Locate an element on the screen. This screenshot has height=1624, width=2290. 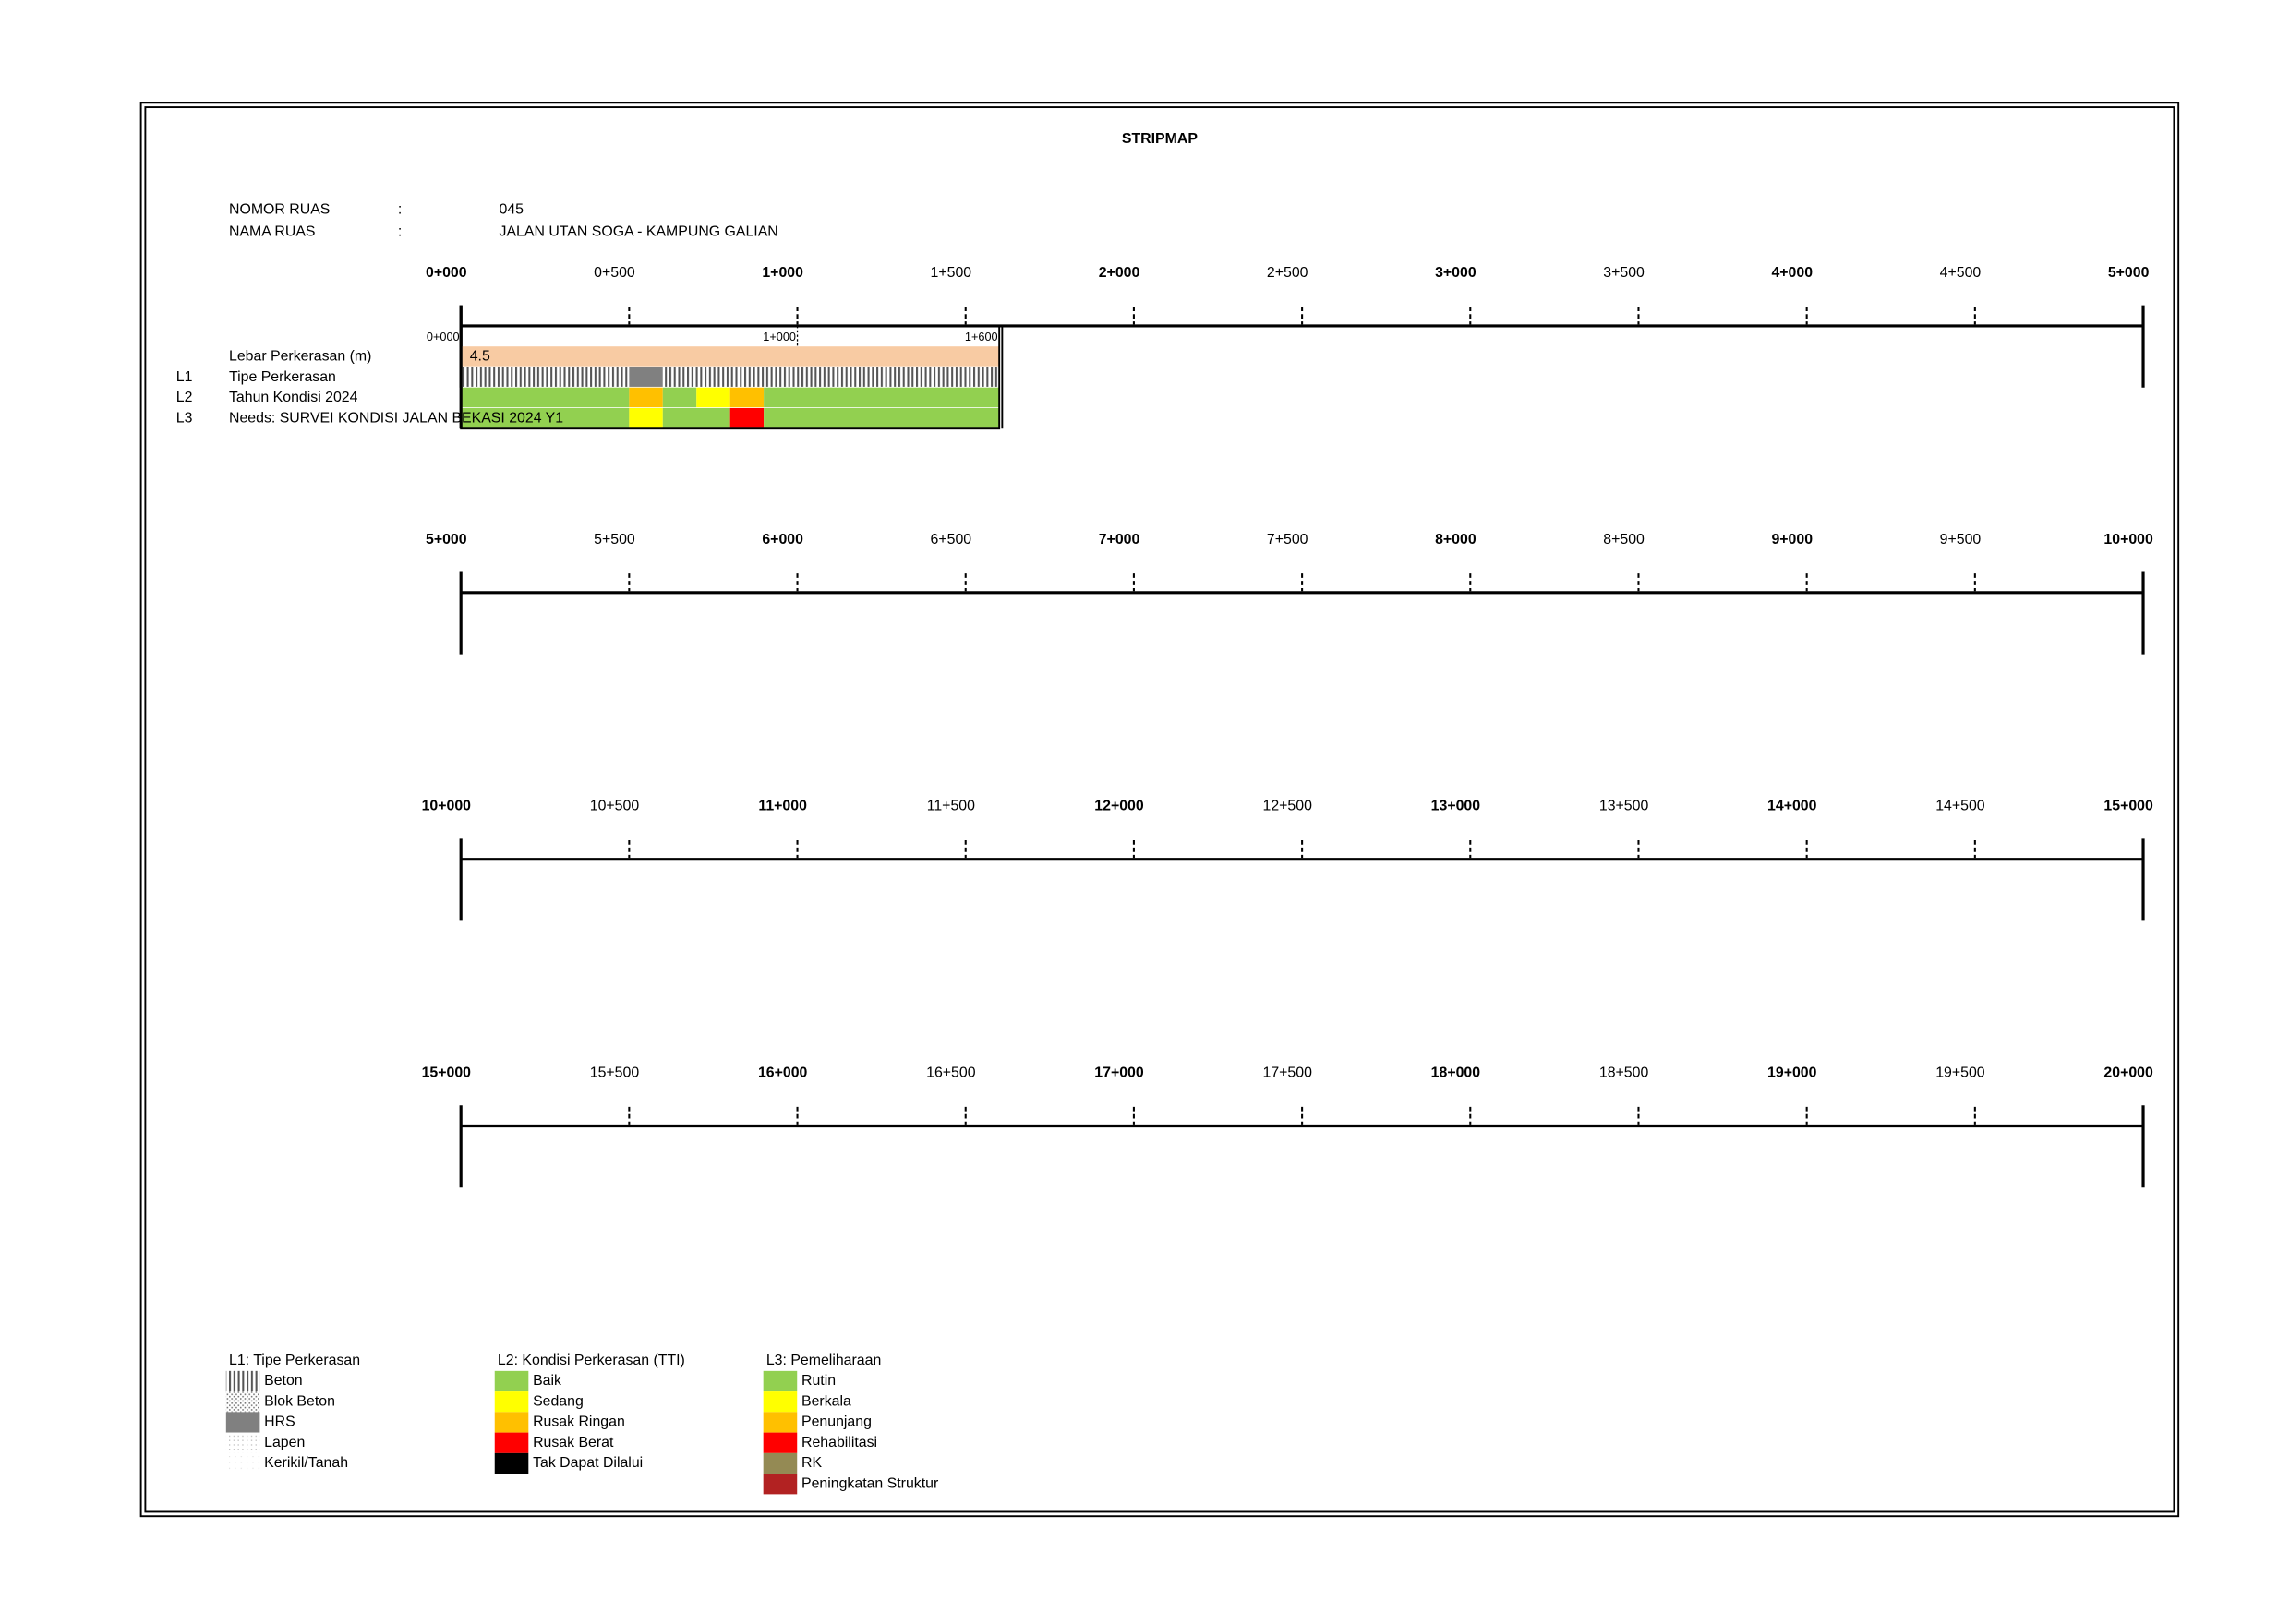
legend-label: Blok Beton is located at coordinates (299, 1401).